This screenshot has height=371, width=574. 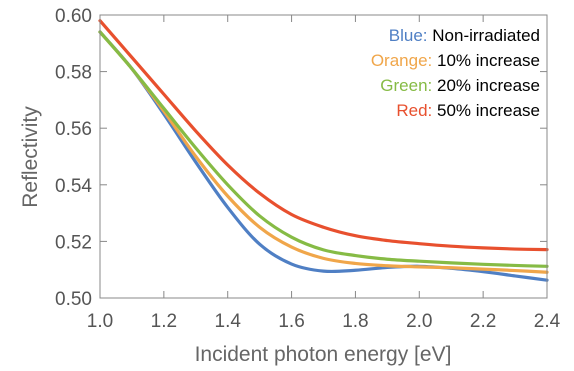 What do you see at coordinates (488, 85) in the screenshot?
I see `legend-label: 20% increase` at bounding box center [488, 85].